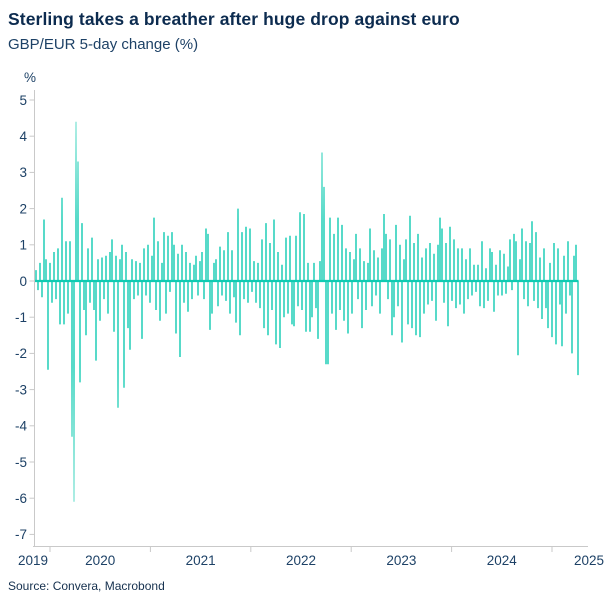 The width and height of the screenshot is (605, 605). I want to click on x-year-label: 2020, so click(100, 560).